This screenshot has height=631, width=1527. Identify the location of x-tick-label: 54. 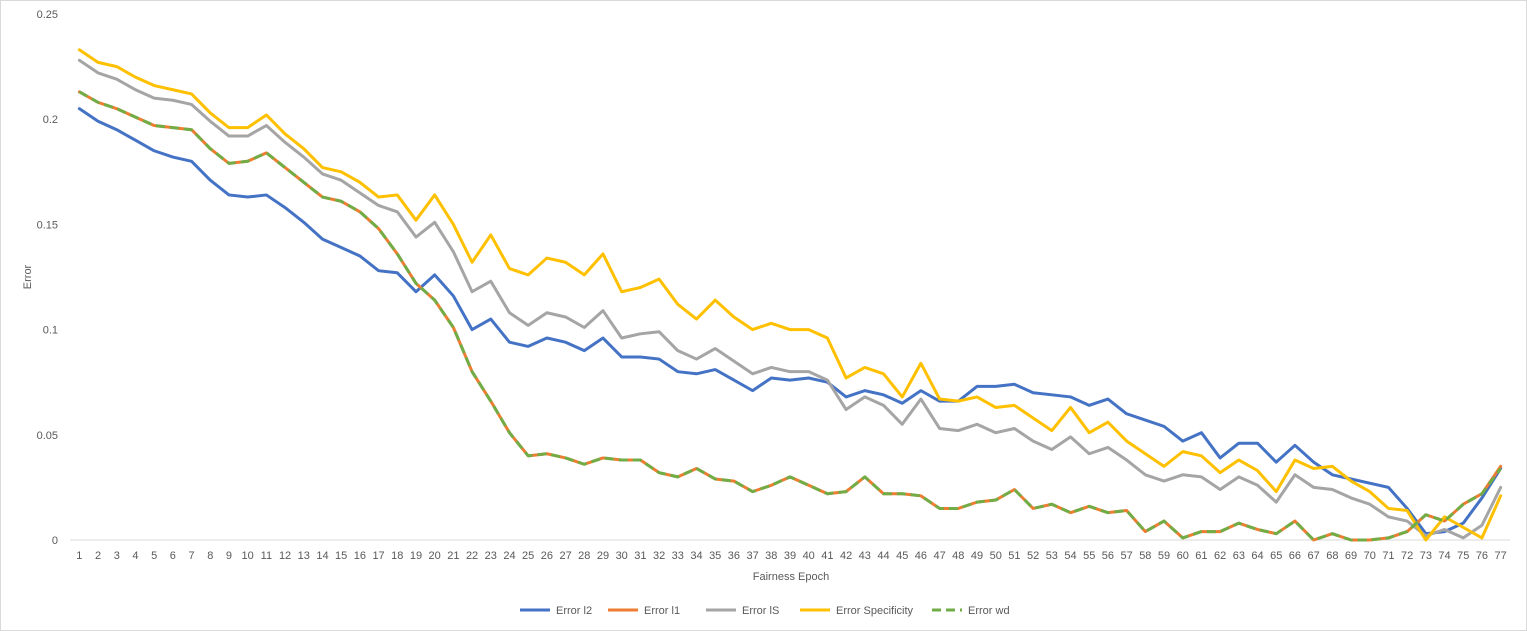
(1070, 556).